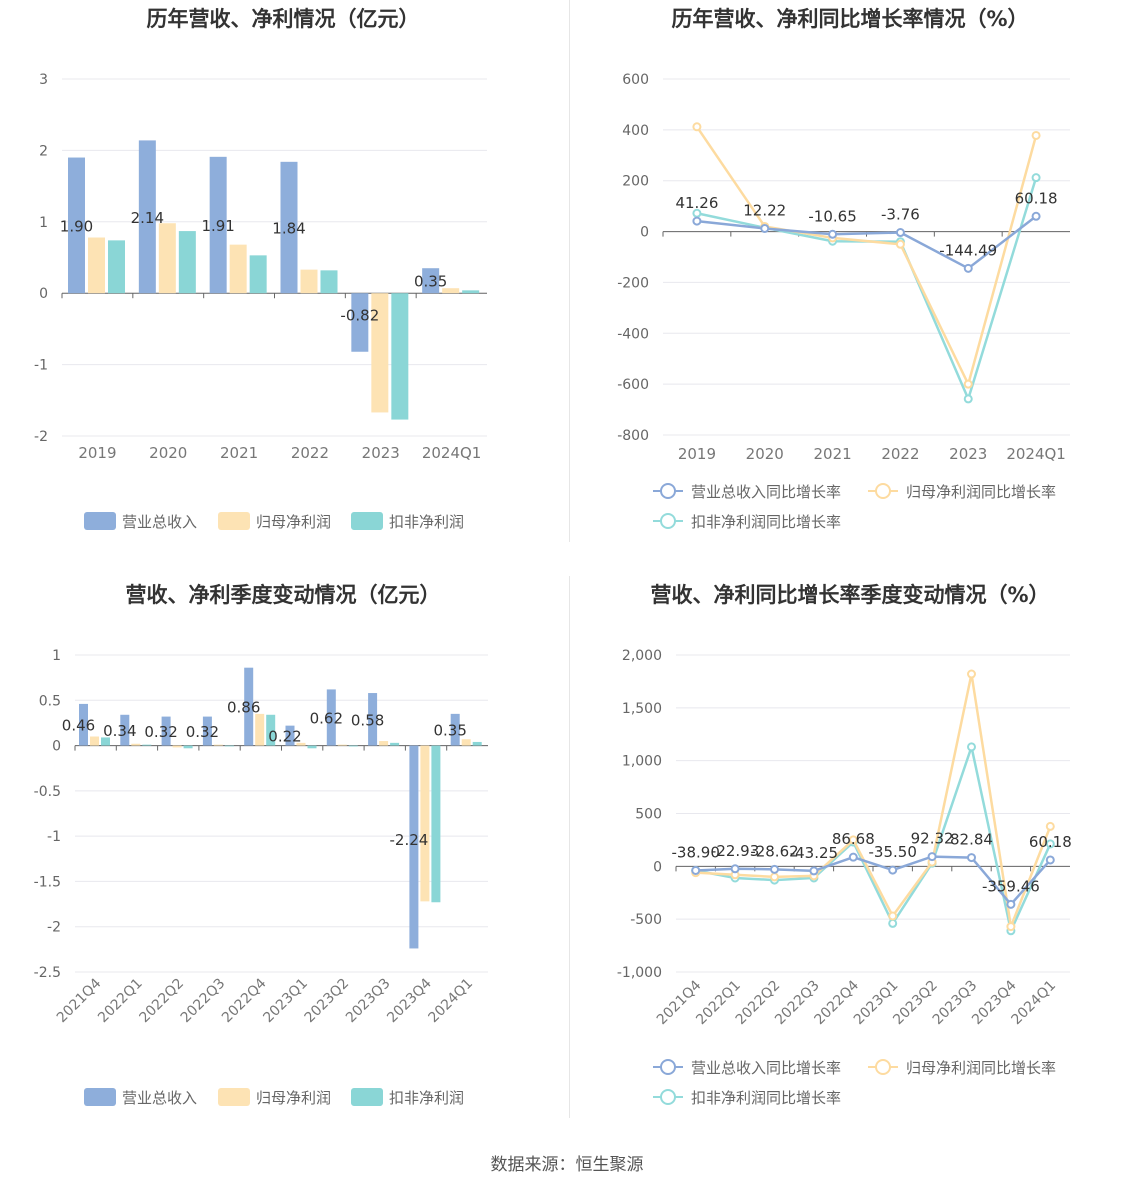 This screenshot has width=1134, height=1188. Describe the element at coordinates (97, 453) in the screenshot. I see `x-tick-label: 2019` at that location.